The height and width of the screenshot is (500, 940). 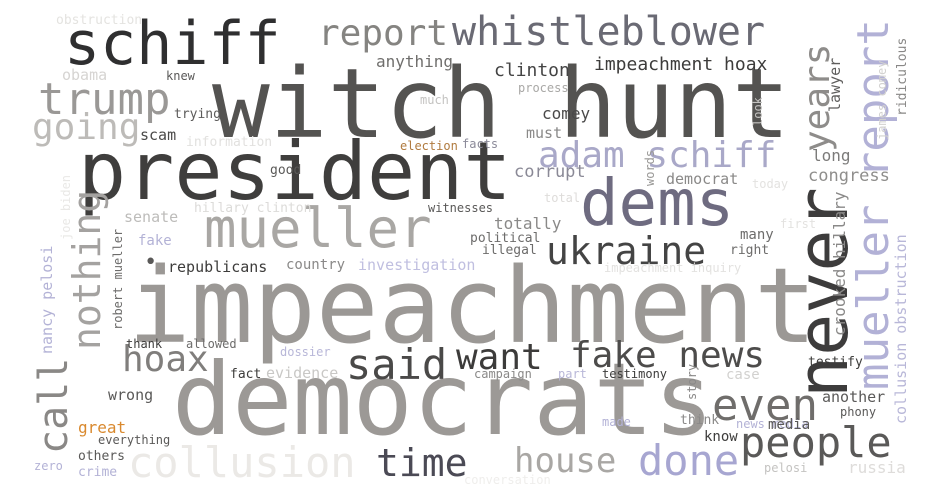 I want to click on word-story: story, so click(x=692, y=381).